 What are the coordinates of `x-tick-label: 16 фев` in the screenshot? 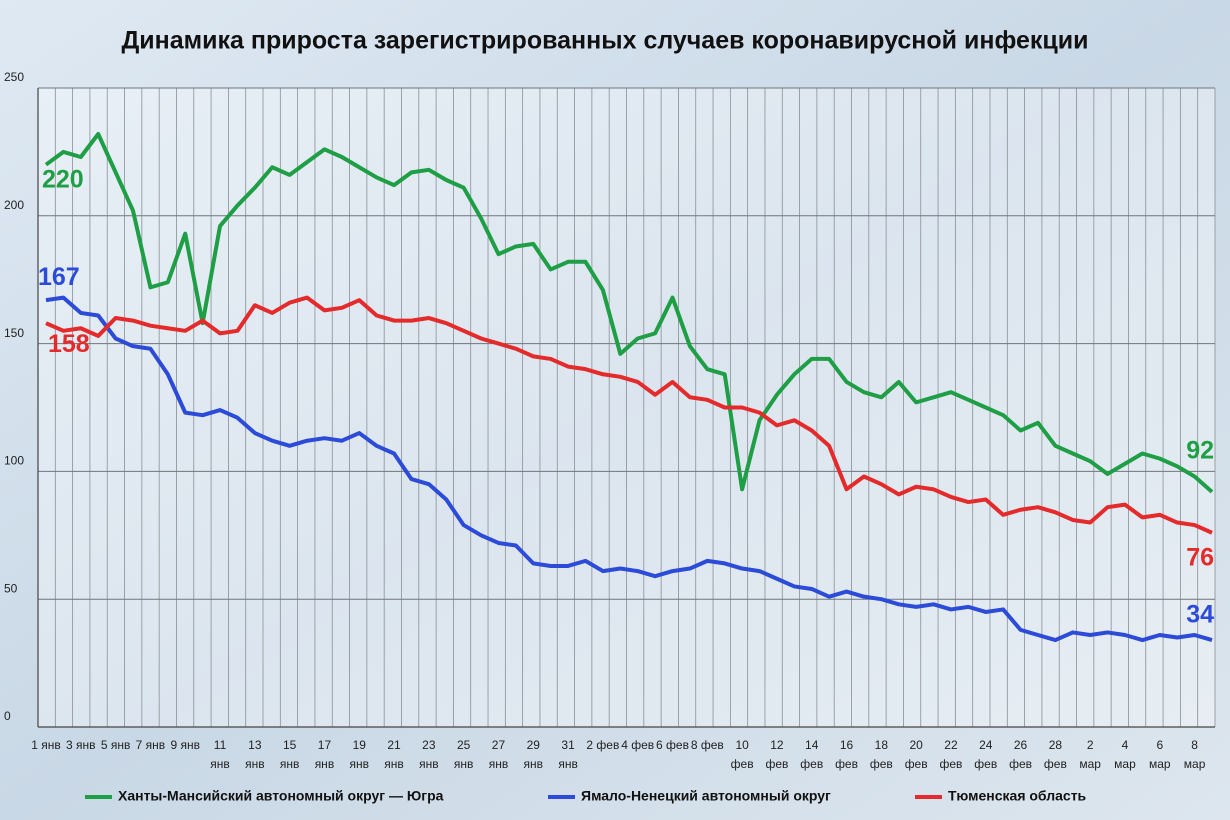 It's located at (846, 754).